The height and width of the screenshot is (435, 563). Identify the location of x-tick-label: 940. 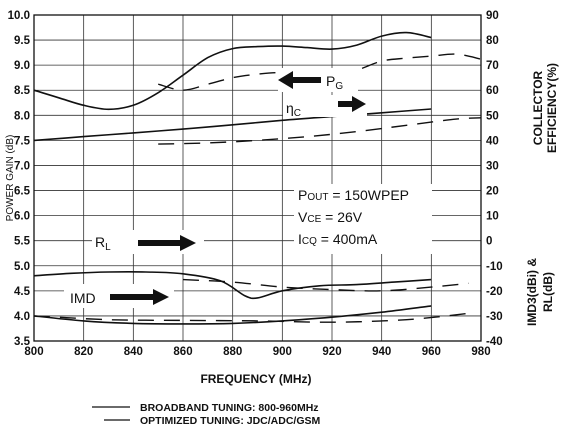
(381, 352).